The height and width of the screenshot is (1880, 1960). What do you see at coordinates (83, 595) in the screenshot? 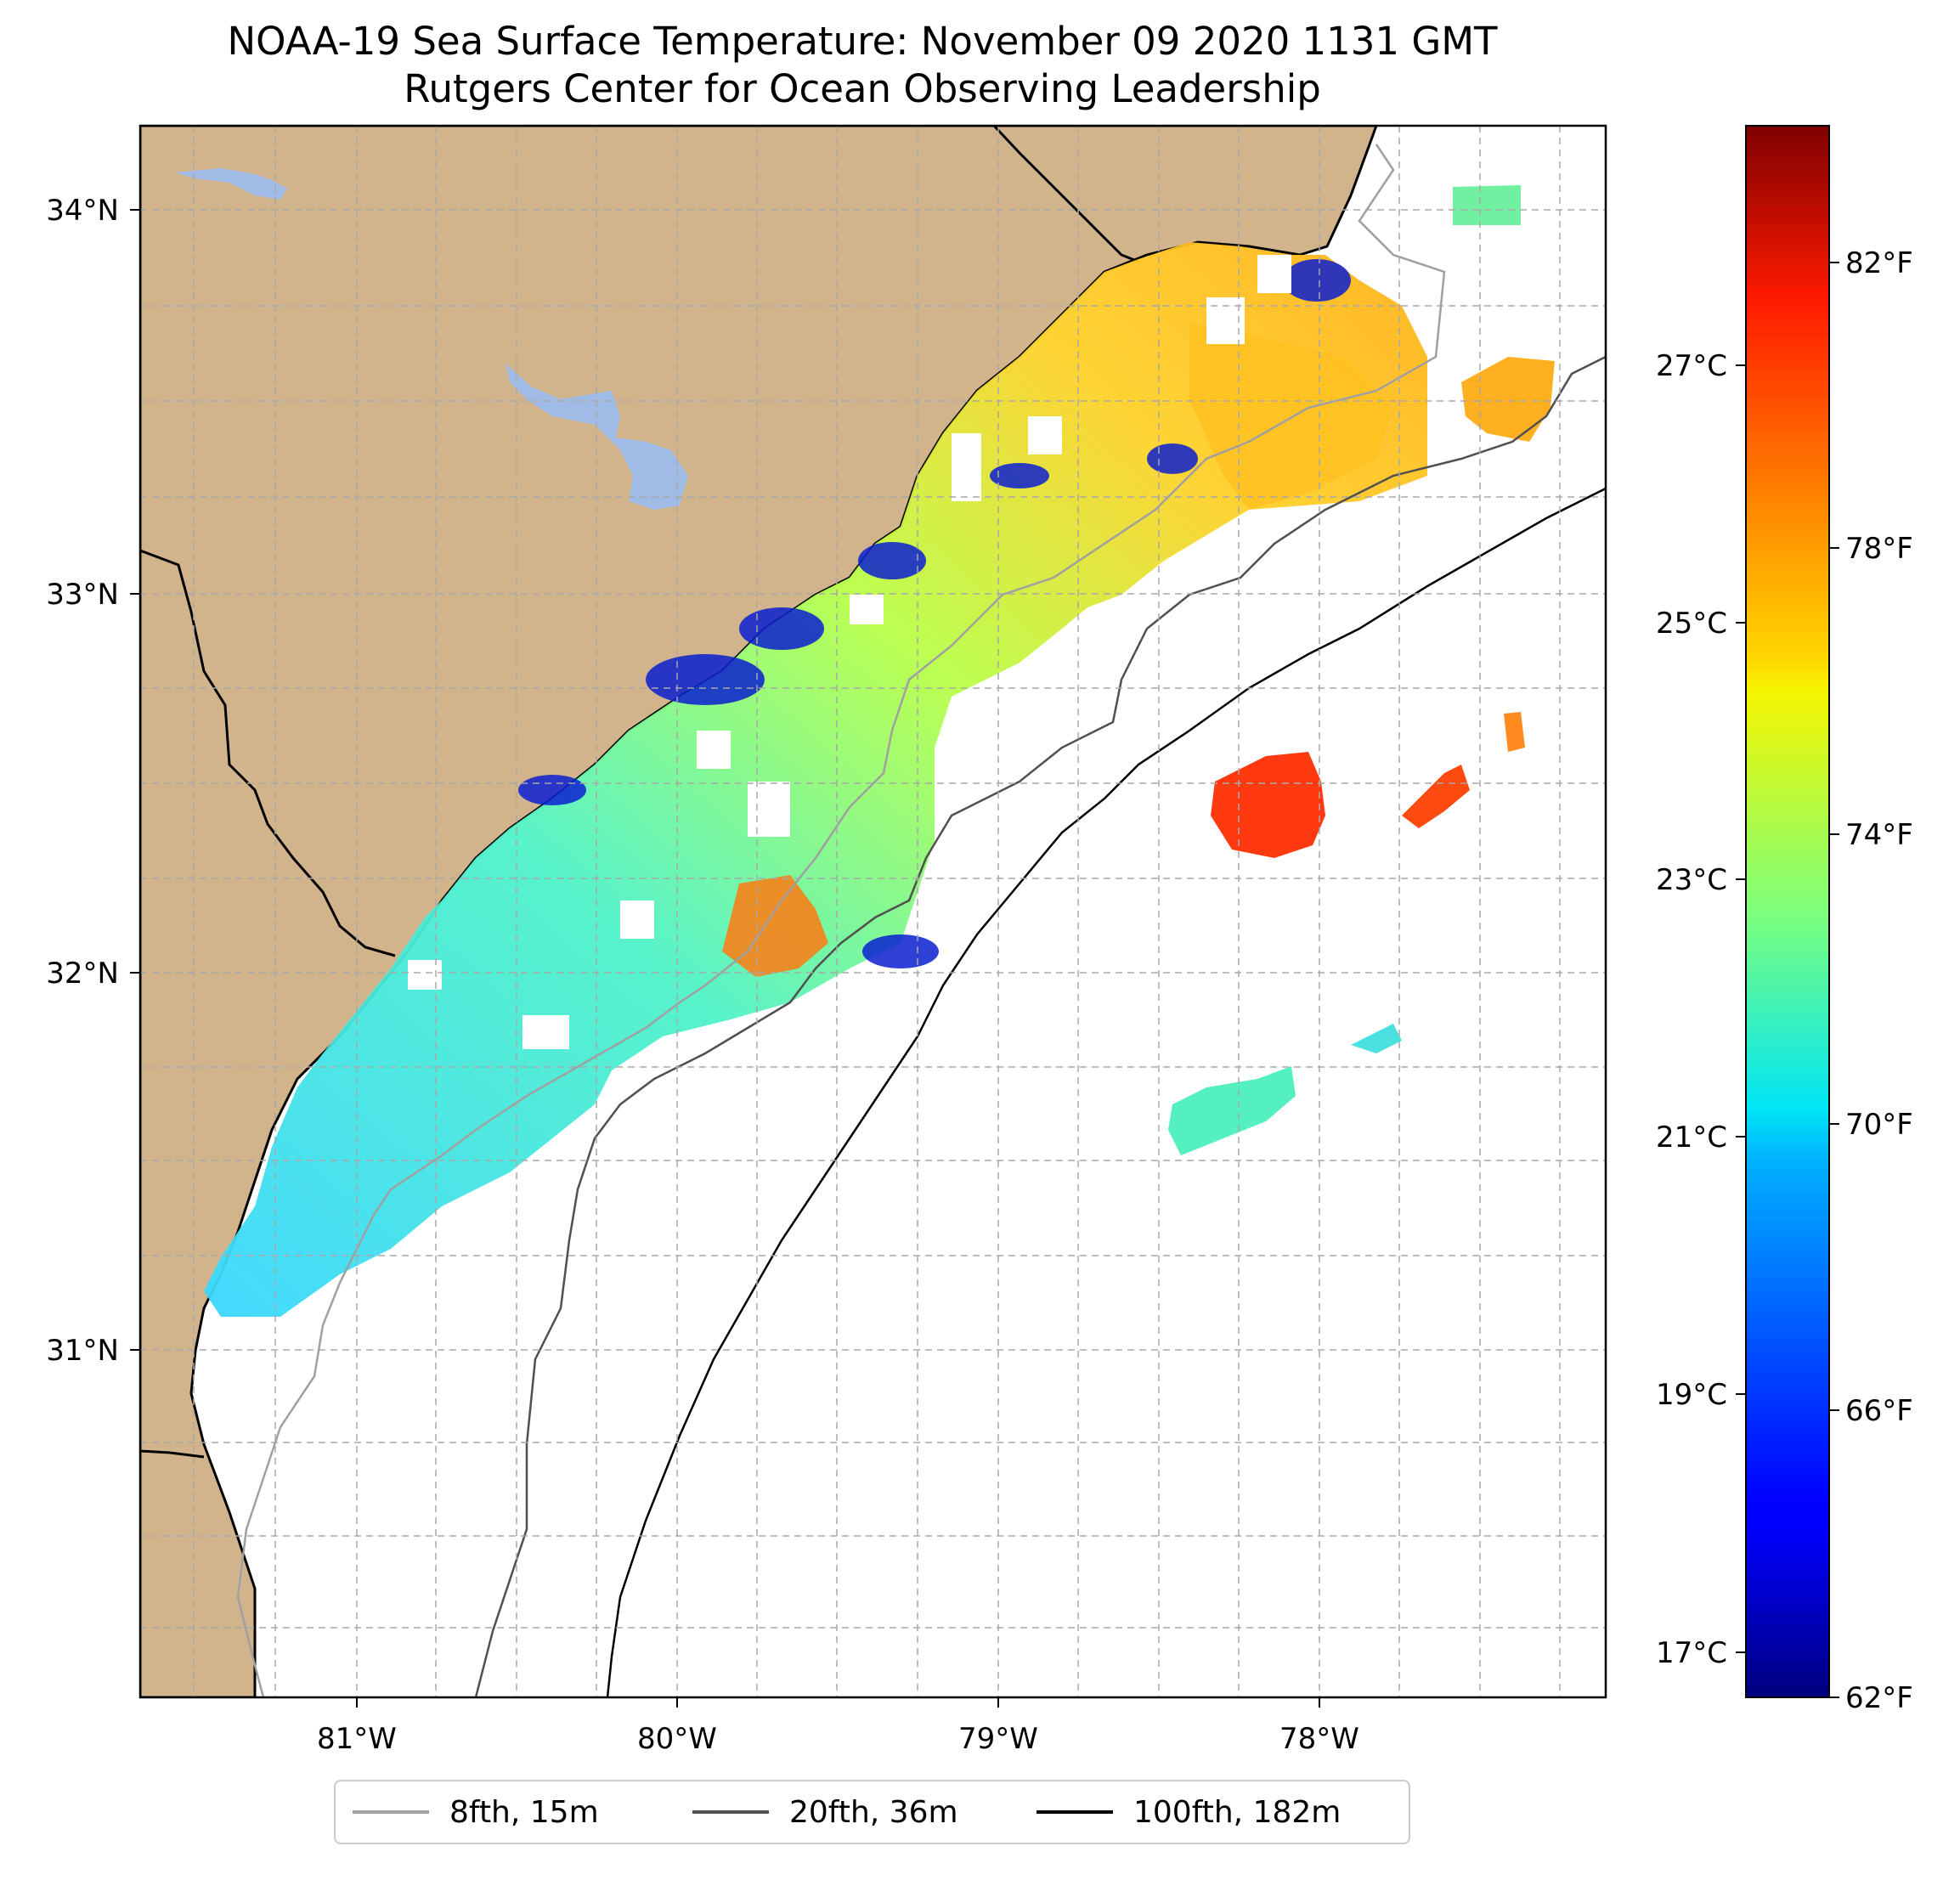
I see `lat-label: 33°N` at bounding box center [83, 595].